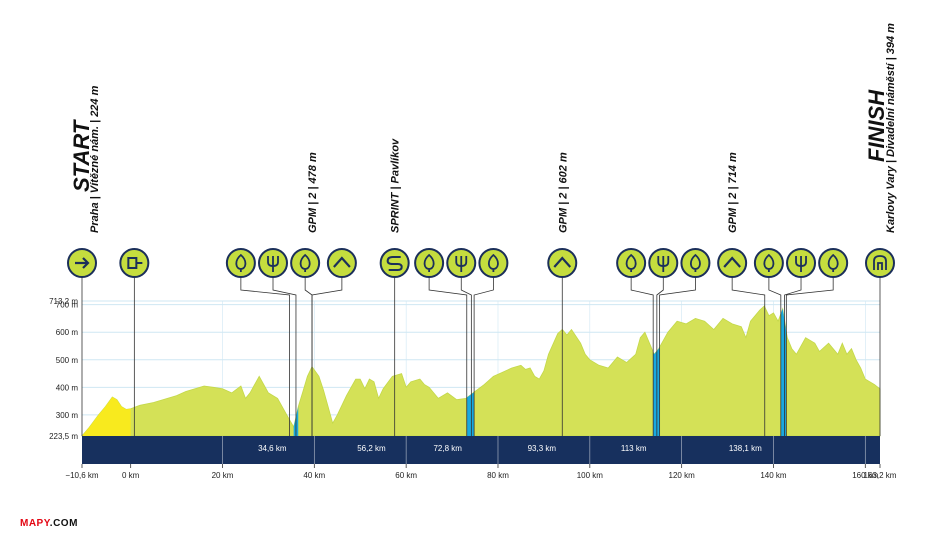 The image size is (952, 548). What do you see at coordinates (67, 332) in the screenshot?
I see `y-tick-label: 600 m` at bounding box center [67, 332].